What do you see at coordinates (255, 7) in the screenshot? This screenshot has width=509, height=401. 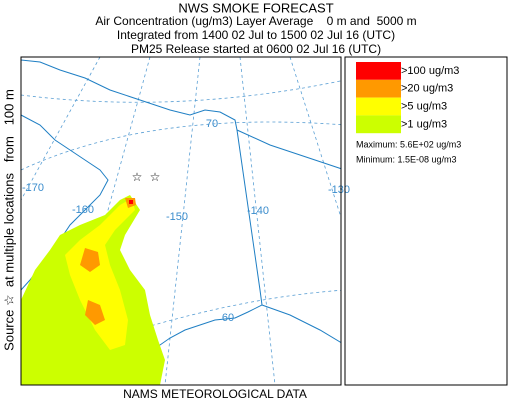 I see `title: NWS SMOKE FORECAST` at bounding box center [255, 7].